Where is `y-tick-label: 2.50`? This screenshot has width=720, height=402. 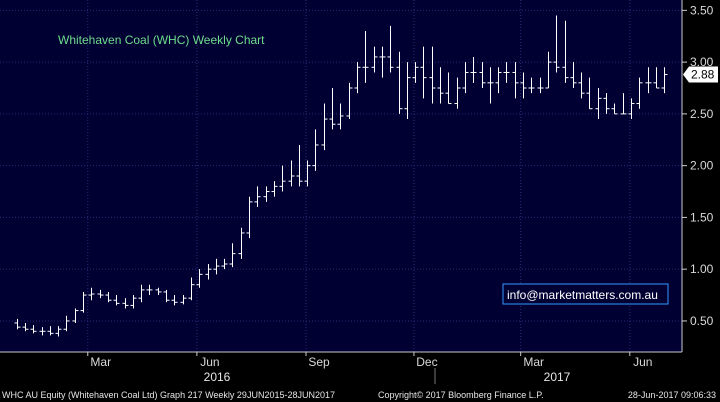
y-tick-label: 2.50 is located at coordinates (702, 114).